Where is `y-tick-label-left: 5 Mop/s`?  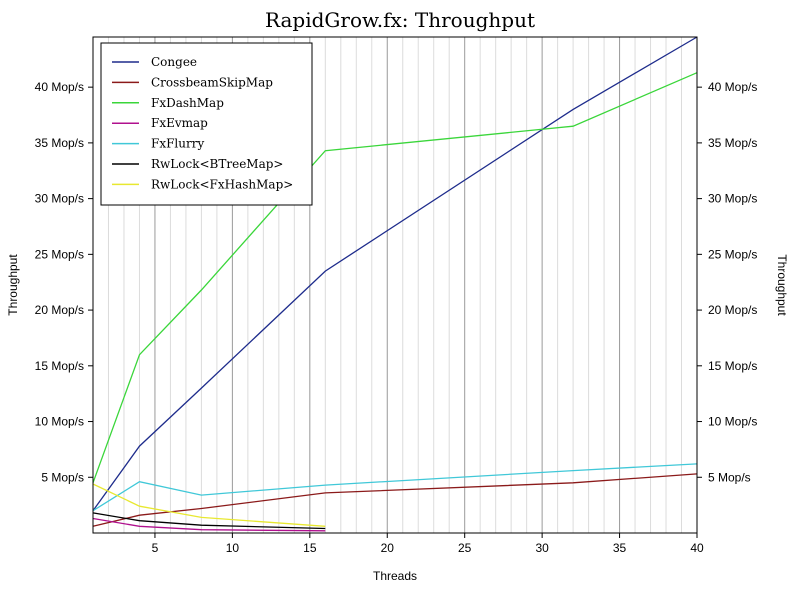 y-tick-label-left: 5 Mop/s is located at coordinates (62, 477).